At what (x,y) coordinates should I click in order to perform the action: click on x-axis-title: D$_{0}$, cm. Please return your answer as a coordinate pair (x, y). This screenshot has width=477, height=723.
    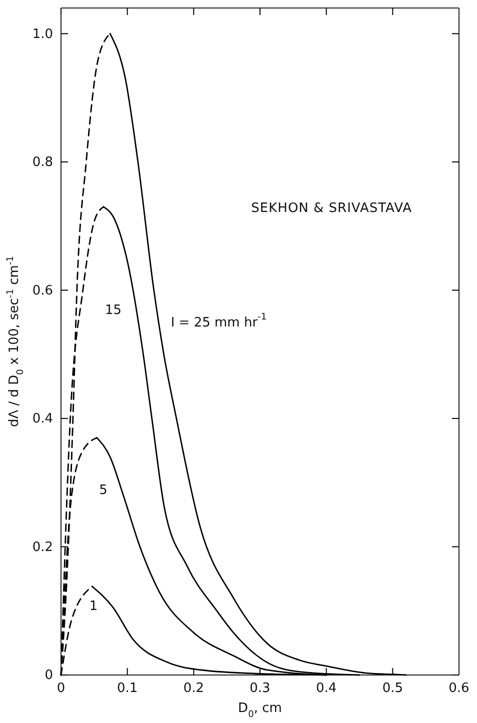
    Looking at the image, I should click on (260, 710).